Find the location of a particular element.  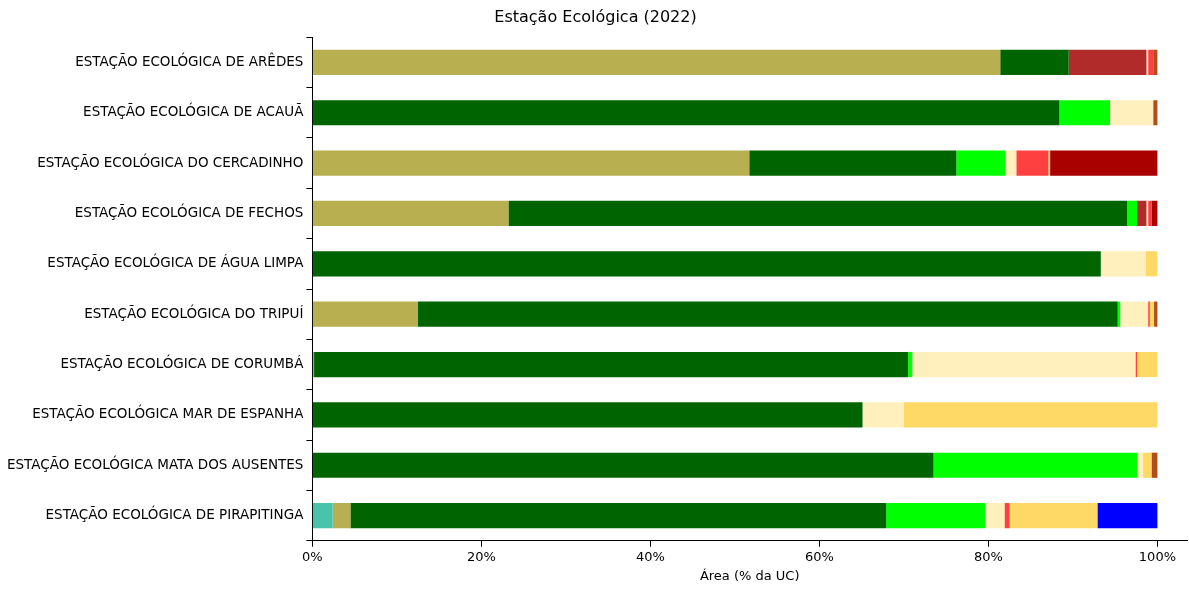

y-tick-label: ESTAÇÃO ECOLÓGICA DE ARÊDES is located at coordinates (189, 60).